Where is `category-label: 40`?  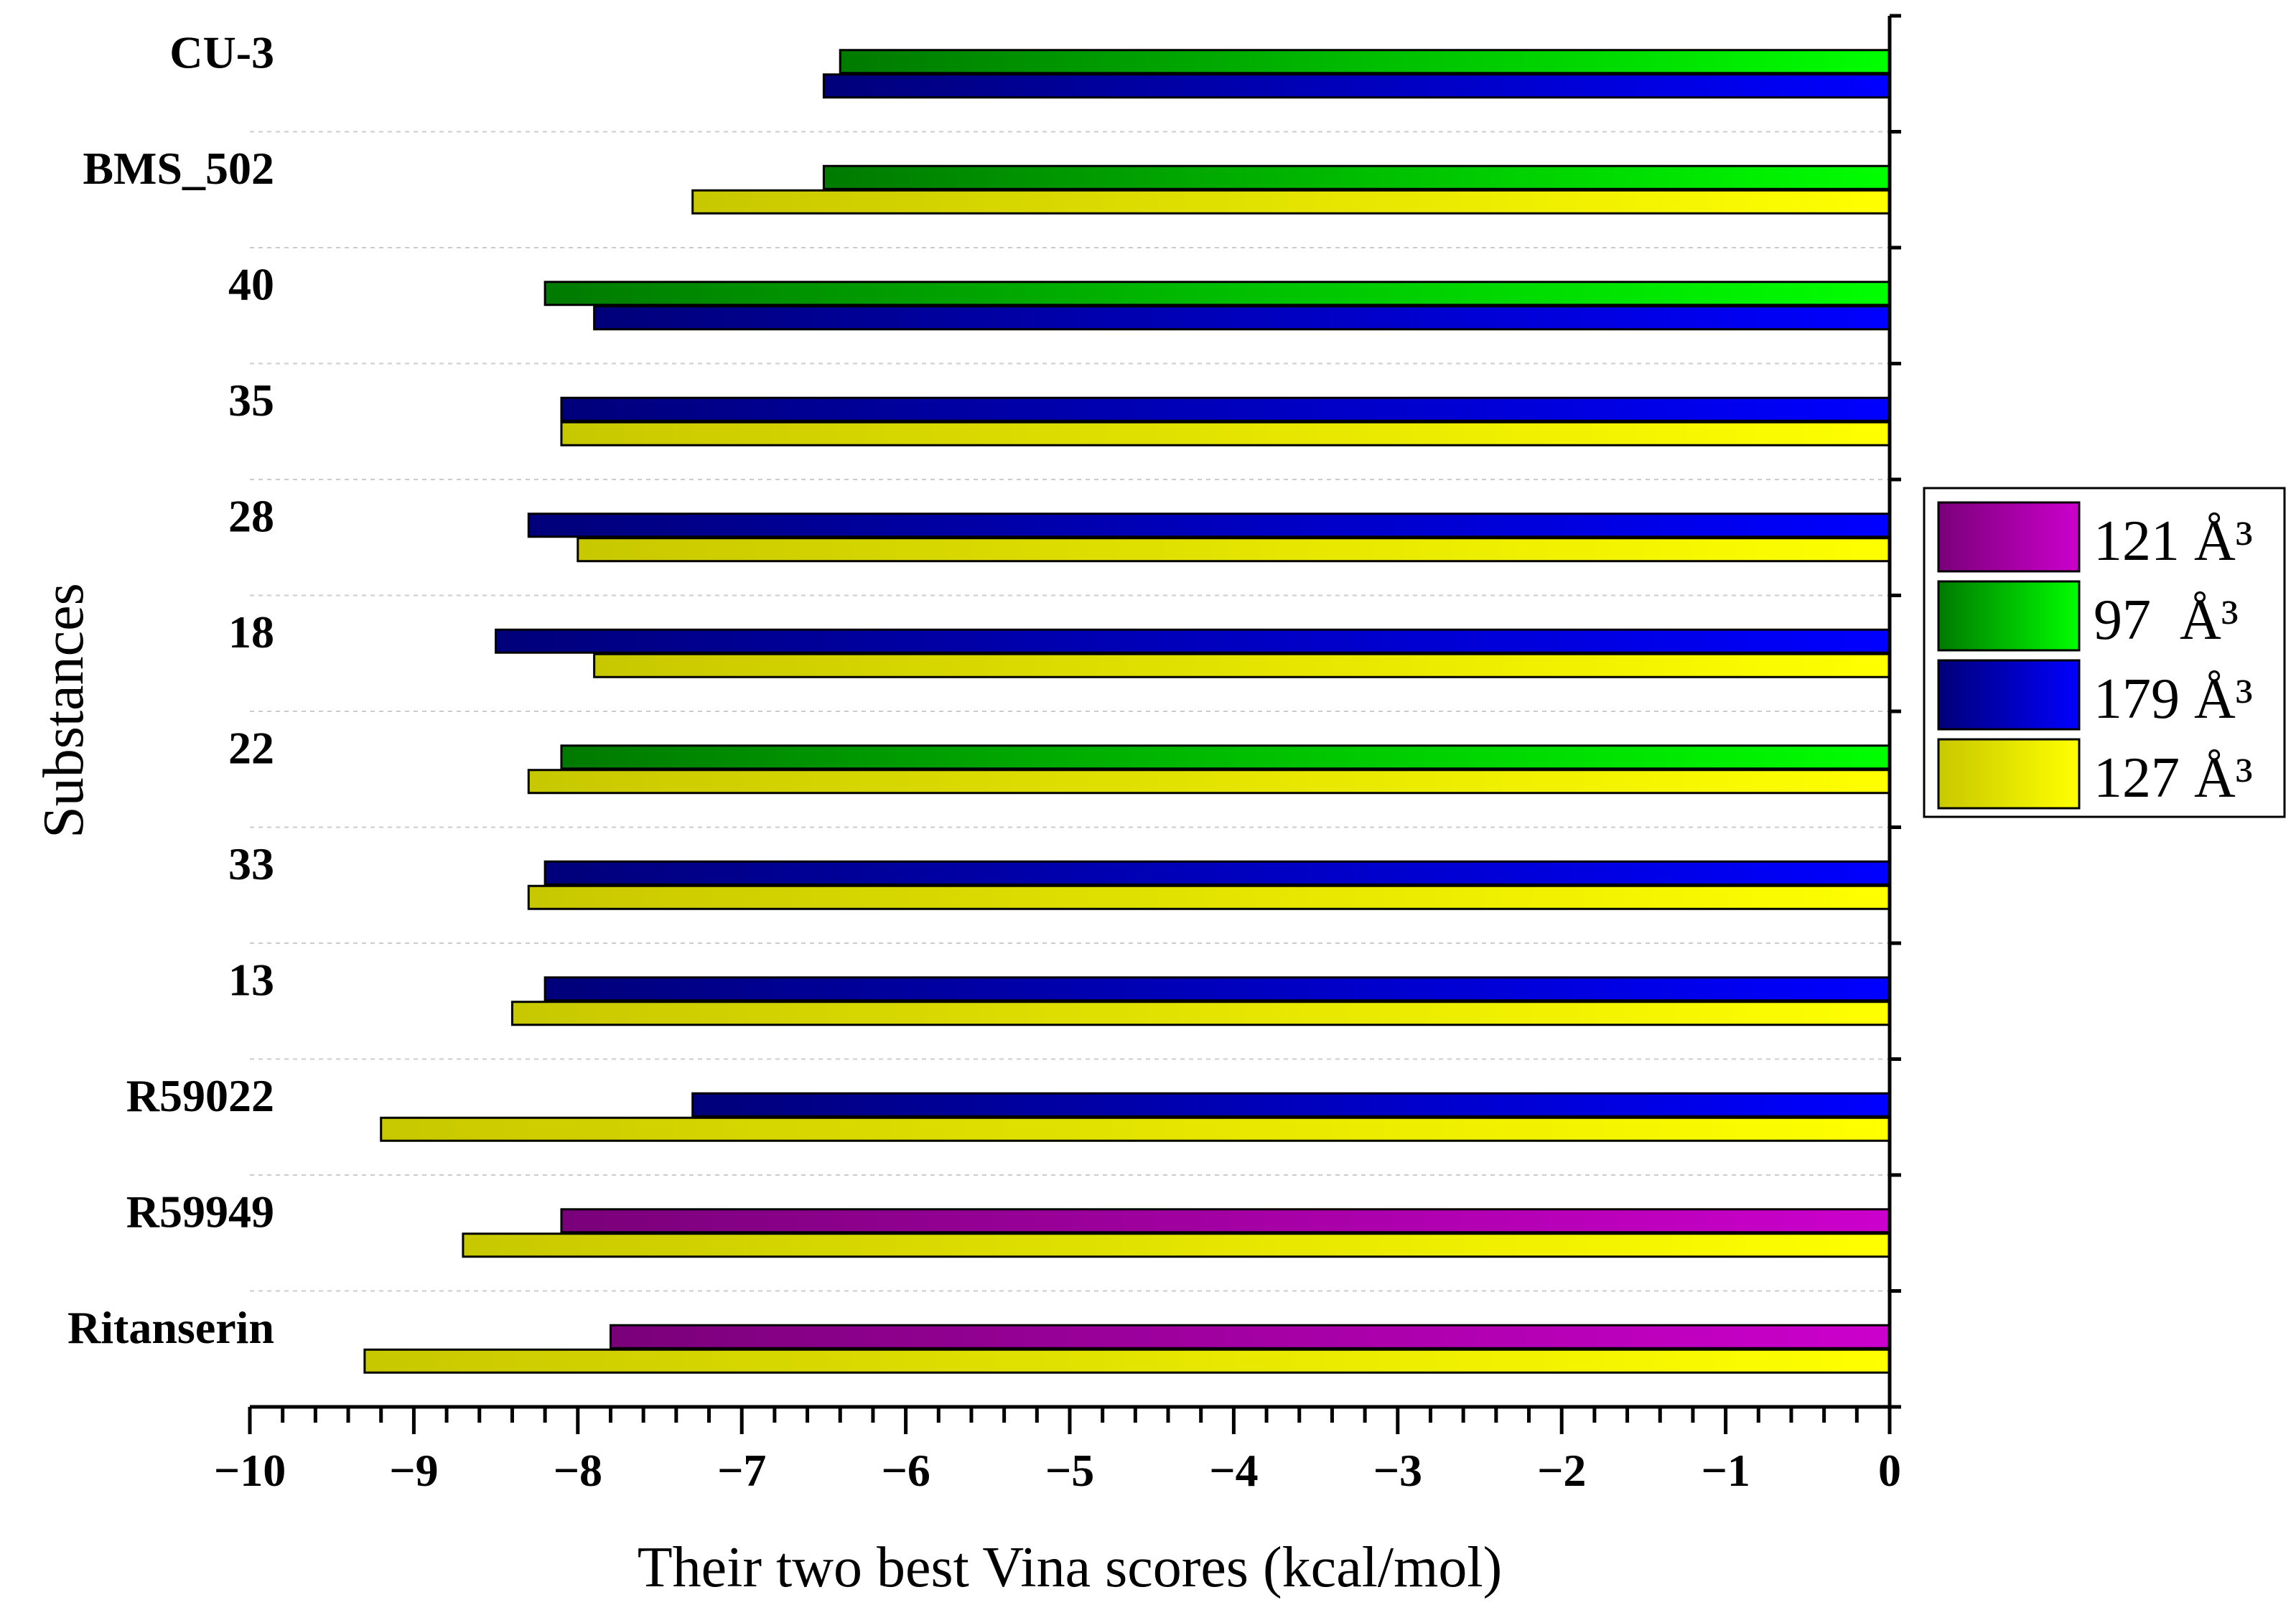 category-label: 40 is located at coordinates (251, 285).